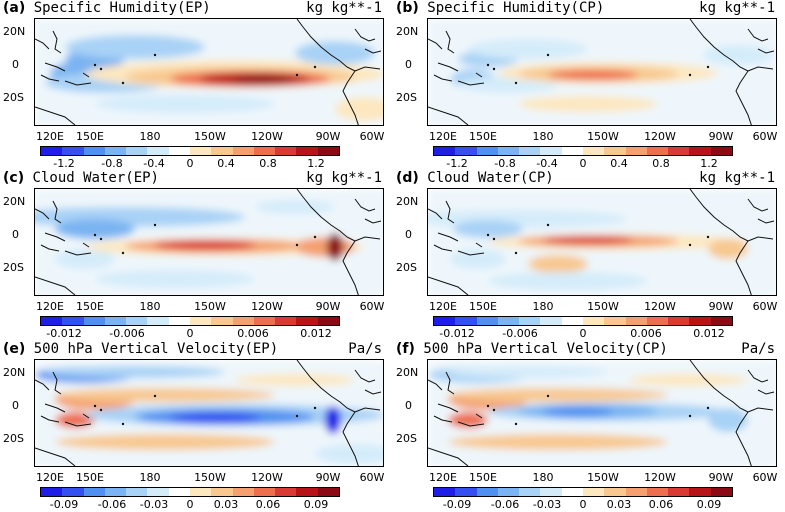  What do you see at coordinates (737, 178) in the screenshot?
I see `units-label: kg kg**-1` at bounding box center [737, 178].